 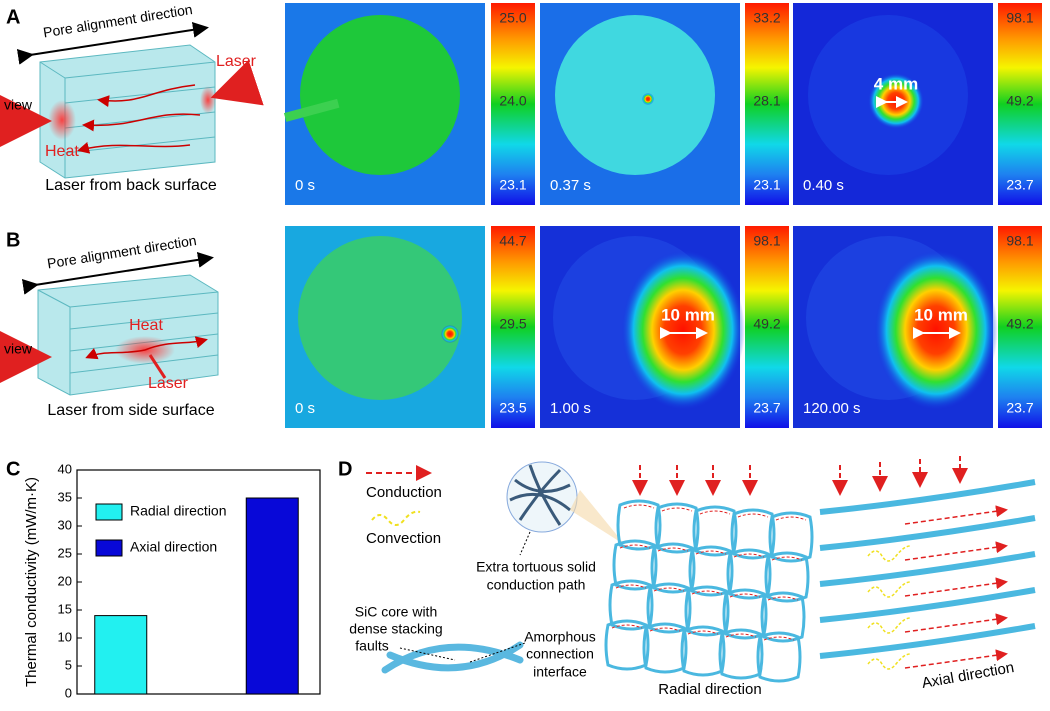 What do you see at coordinates (65, 580) in the screenshot?
I see `y-tick-label: 20` at bounding box center [65, 580].